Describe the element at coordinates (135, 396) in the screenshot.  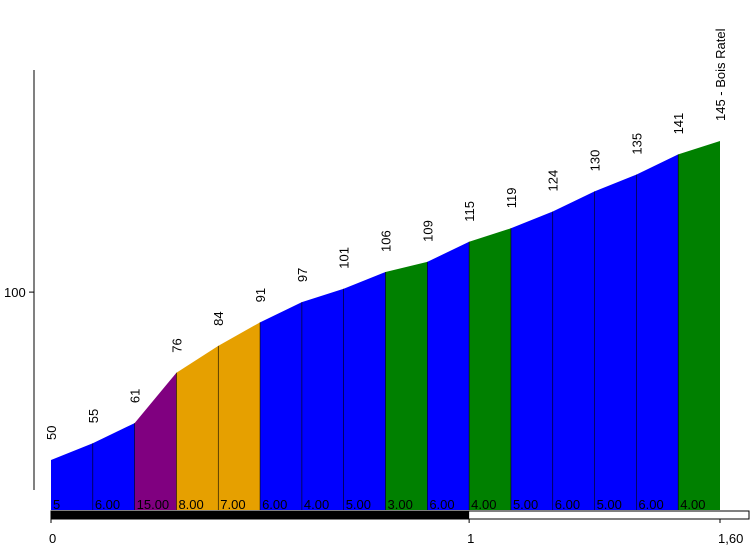
I see `elevation-label: 61` at that location.